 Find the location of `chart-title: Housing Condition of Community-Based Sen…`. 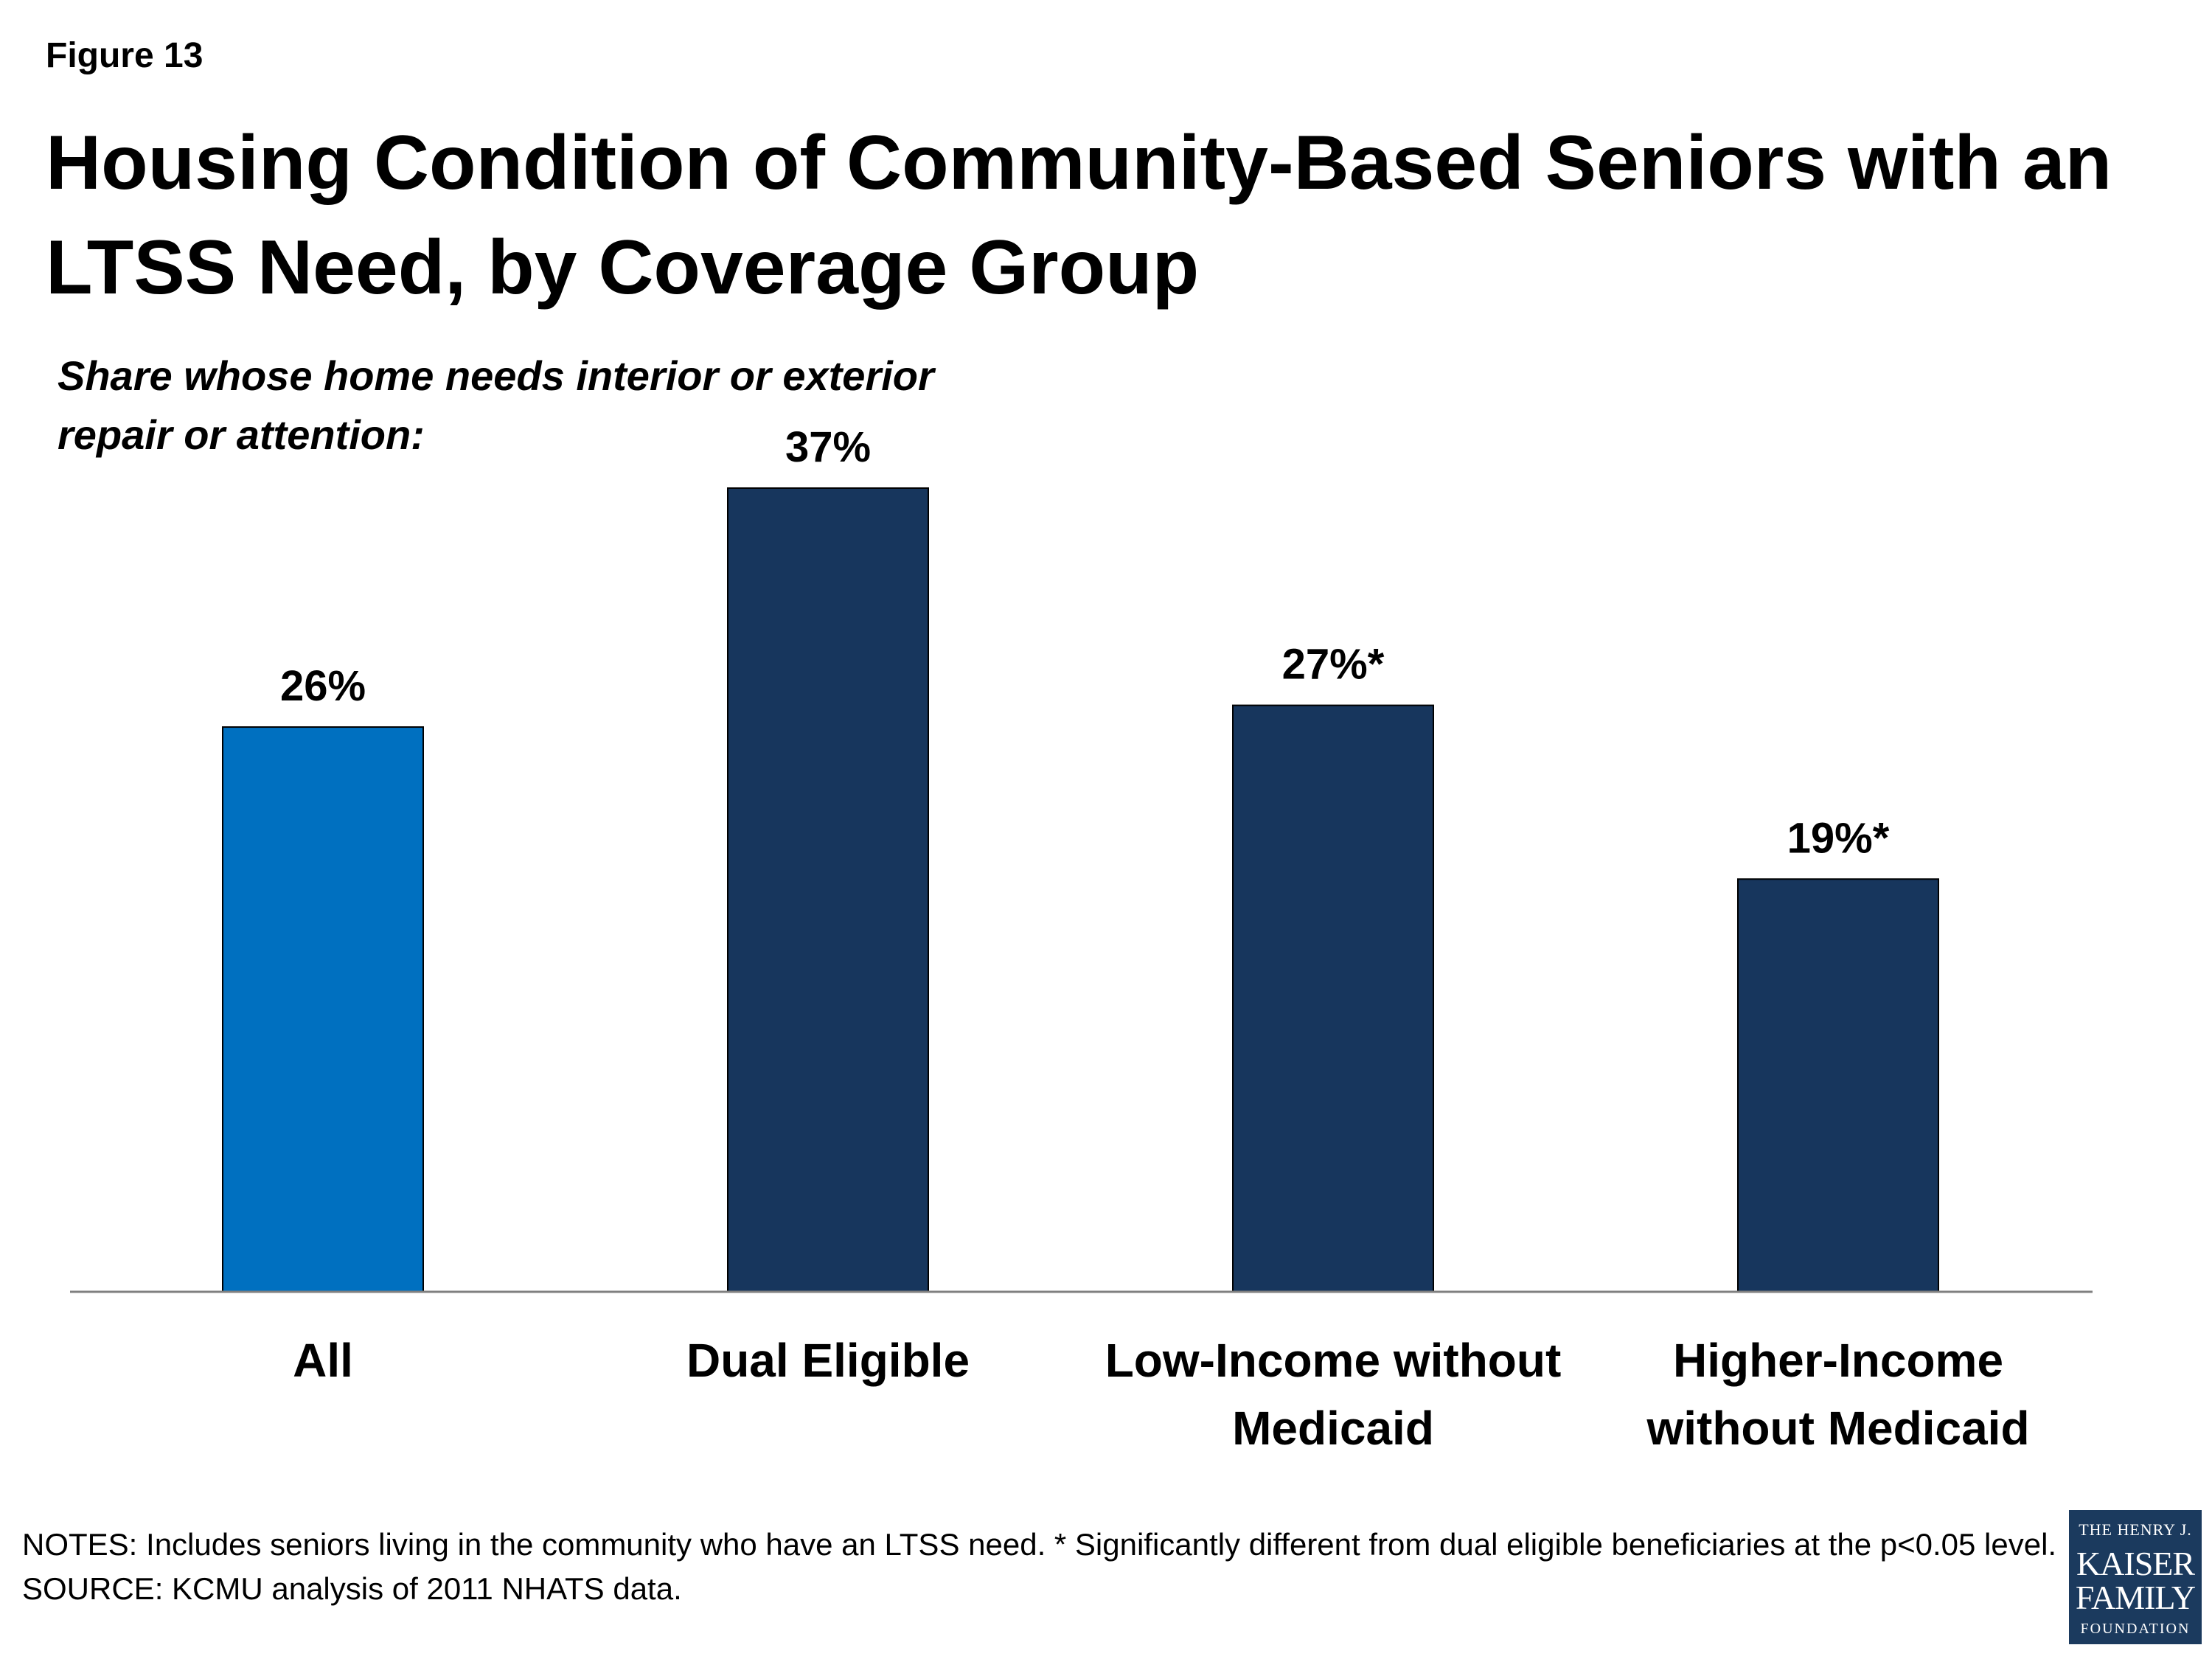

chart-title: Housing Condition of Community-Based Sen… is located at coordinates (1079, 215).